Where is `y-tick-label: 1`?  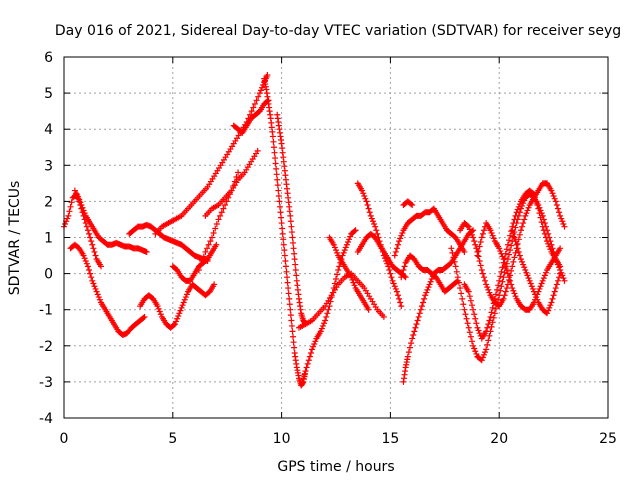
y-tick-label: 1 is located at coordinates (48, 239).